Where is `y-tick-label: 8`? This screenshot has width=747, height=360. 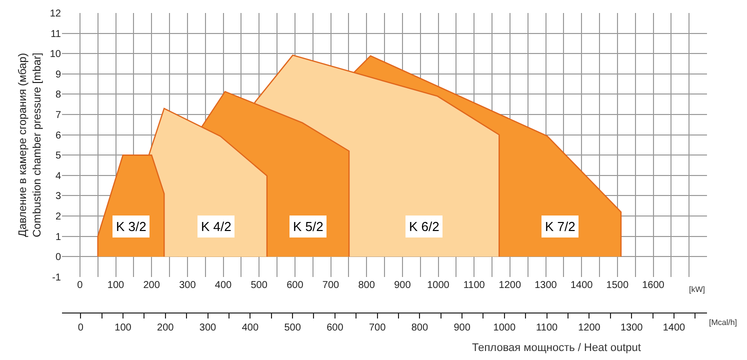 y-tick-label: 8 is located at coordinates (58, 95).